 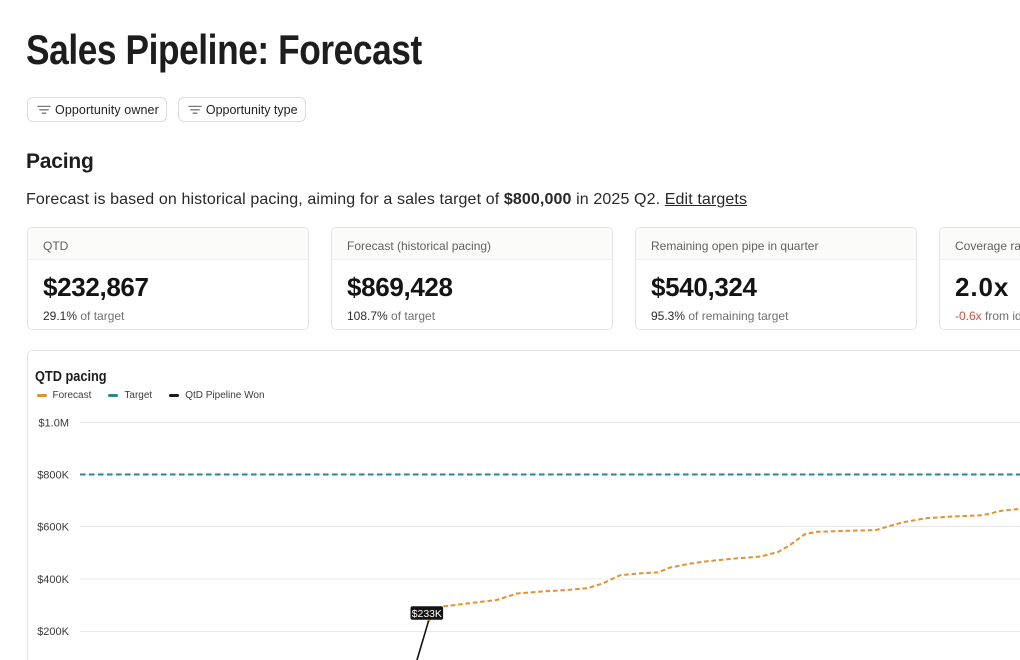 What do you see at coordinates (53, 424) in the screenshot?
I see `svg-text: $1.0M` at bounding box center [53, 424].